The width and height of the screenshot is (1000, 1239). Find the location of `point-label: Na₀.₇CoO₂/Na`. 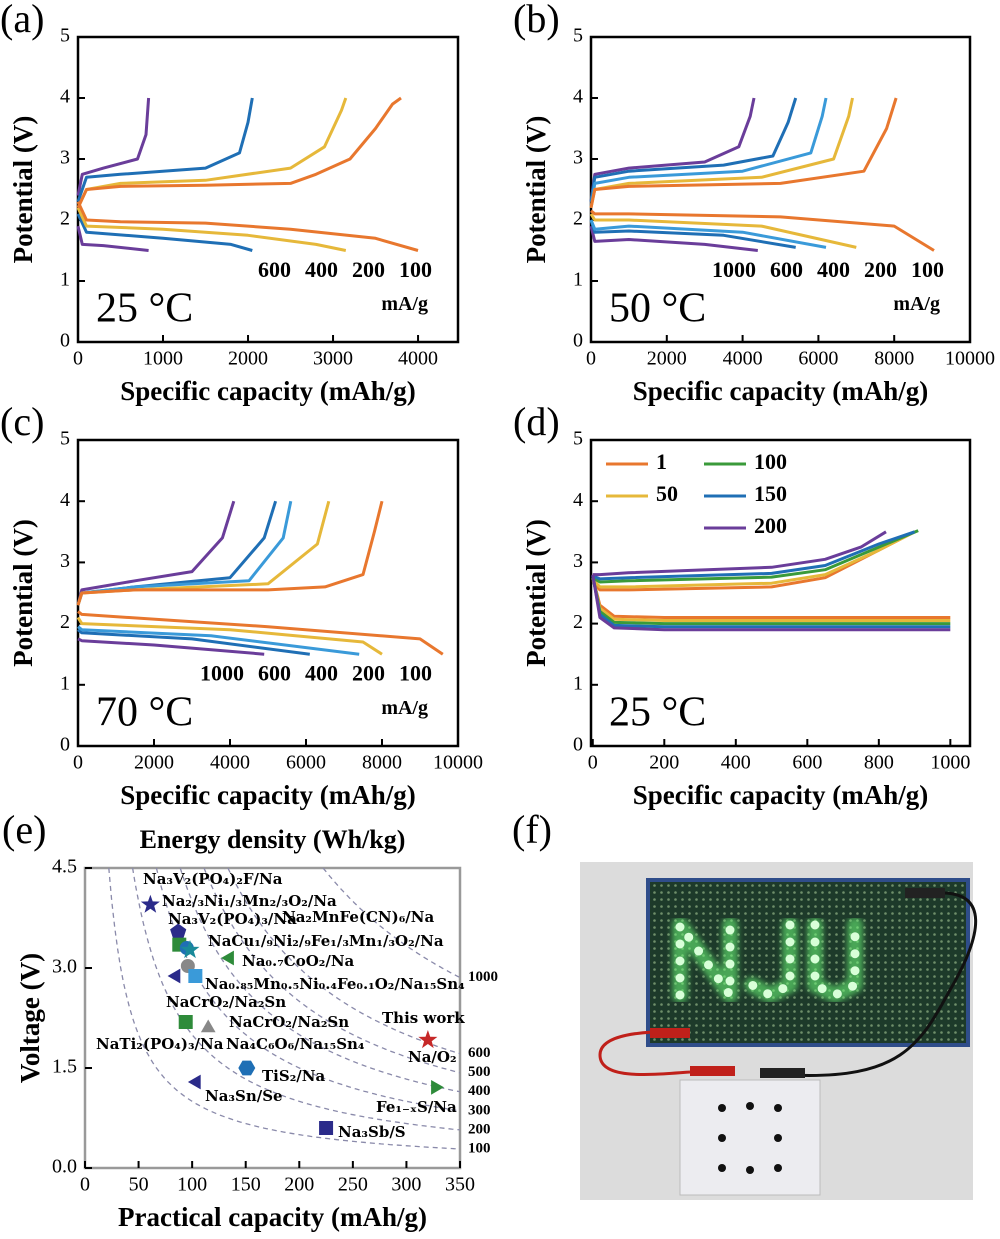

point-label: Na₀.₇CoO₂/Na is located at coordinates (298, 961).